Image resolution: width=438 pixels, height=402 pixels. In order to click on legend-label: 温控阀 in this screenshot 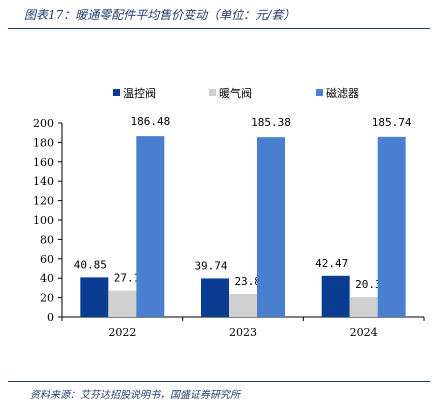, I will do `click(139, 93)`.